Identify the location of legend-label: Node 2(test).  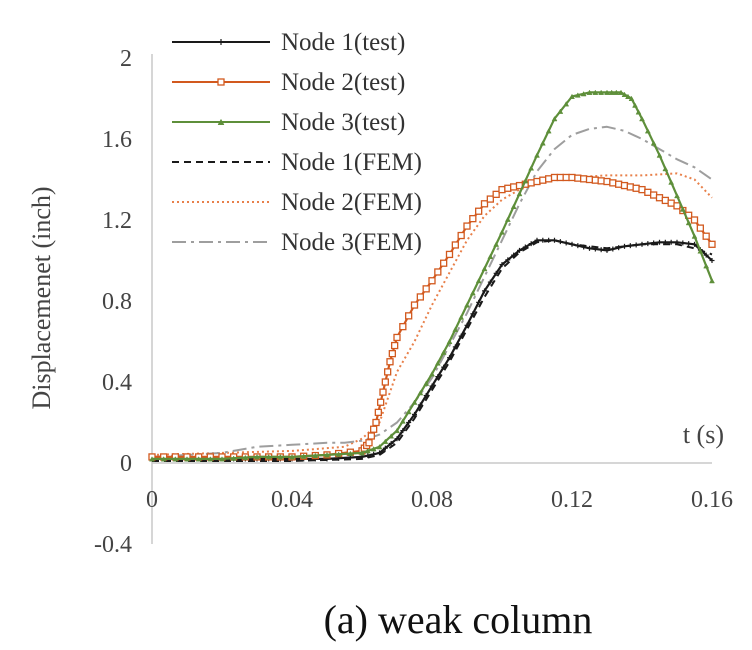
(343, 82).